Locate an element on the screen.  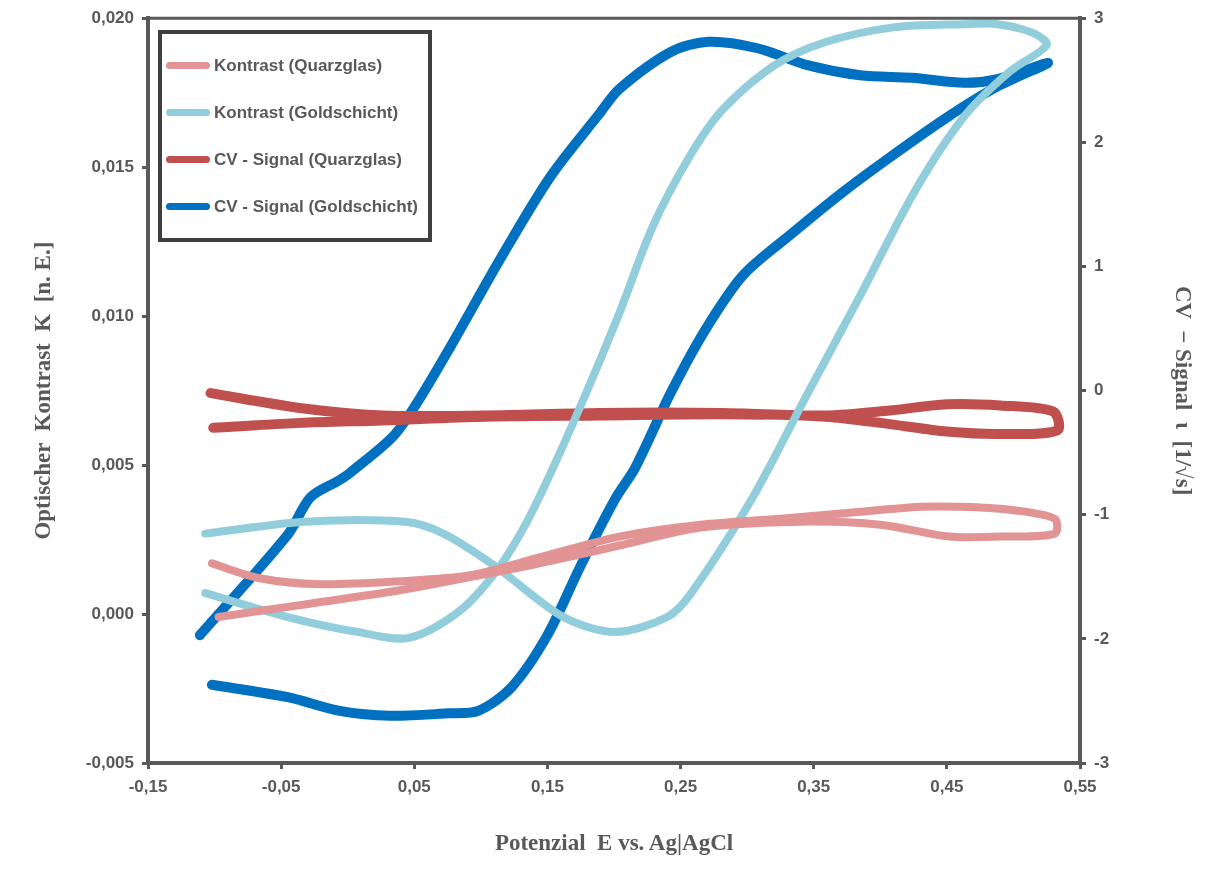
y2-tick-label: 3 is located at coordinates (1099, 17).